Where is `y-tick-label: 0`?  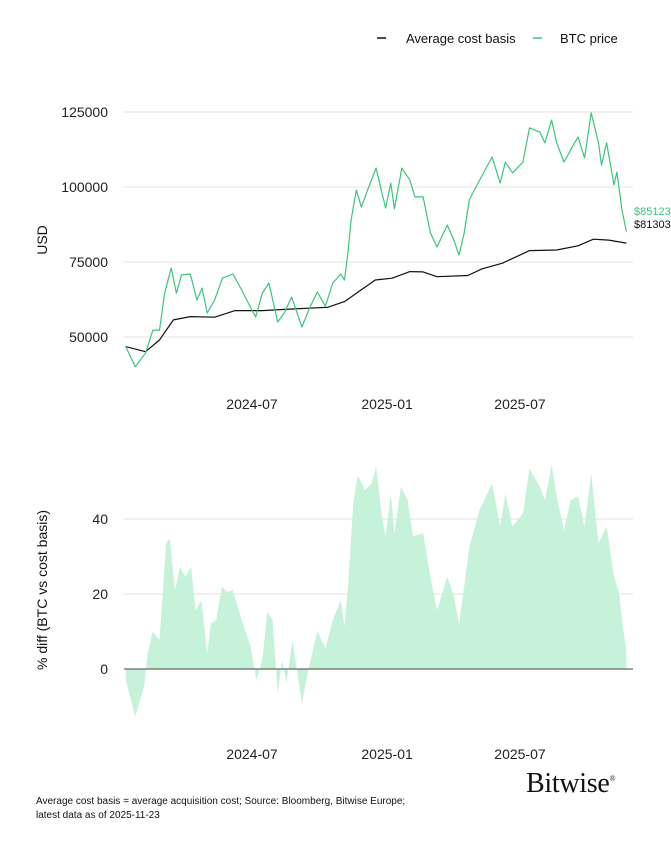 y-tick-label: 0 is located at coordinates (104, 669).